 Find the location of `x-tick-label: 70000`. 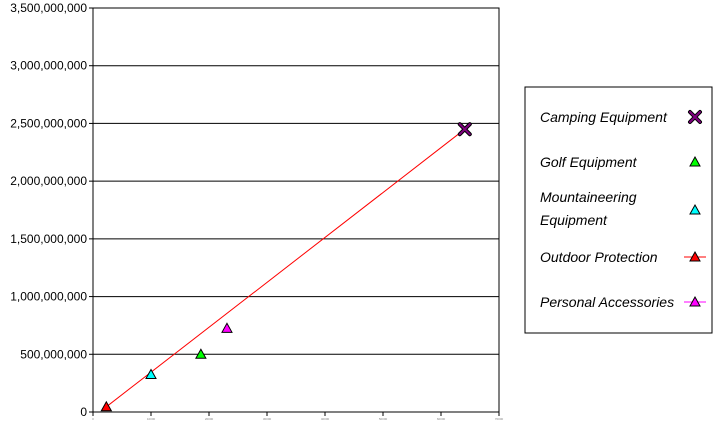

x-tick-label: 70000 is located at coordinates (499, 419).